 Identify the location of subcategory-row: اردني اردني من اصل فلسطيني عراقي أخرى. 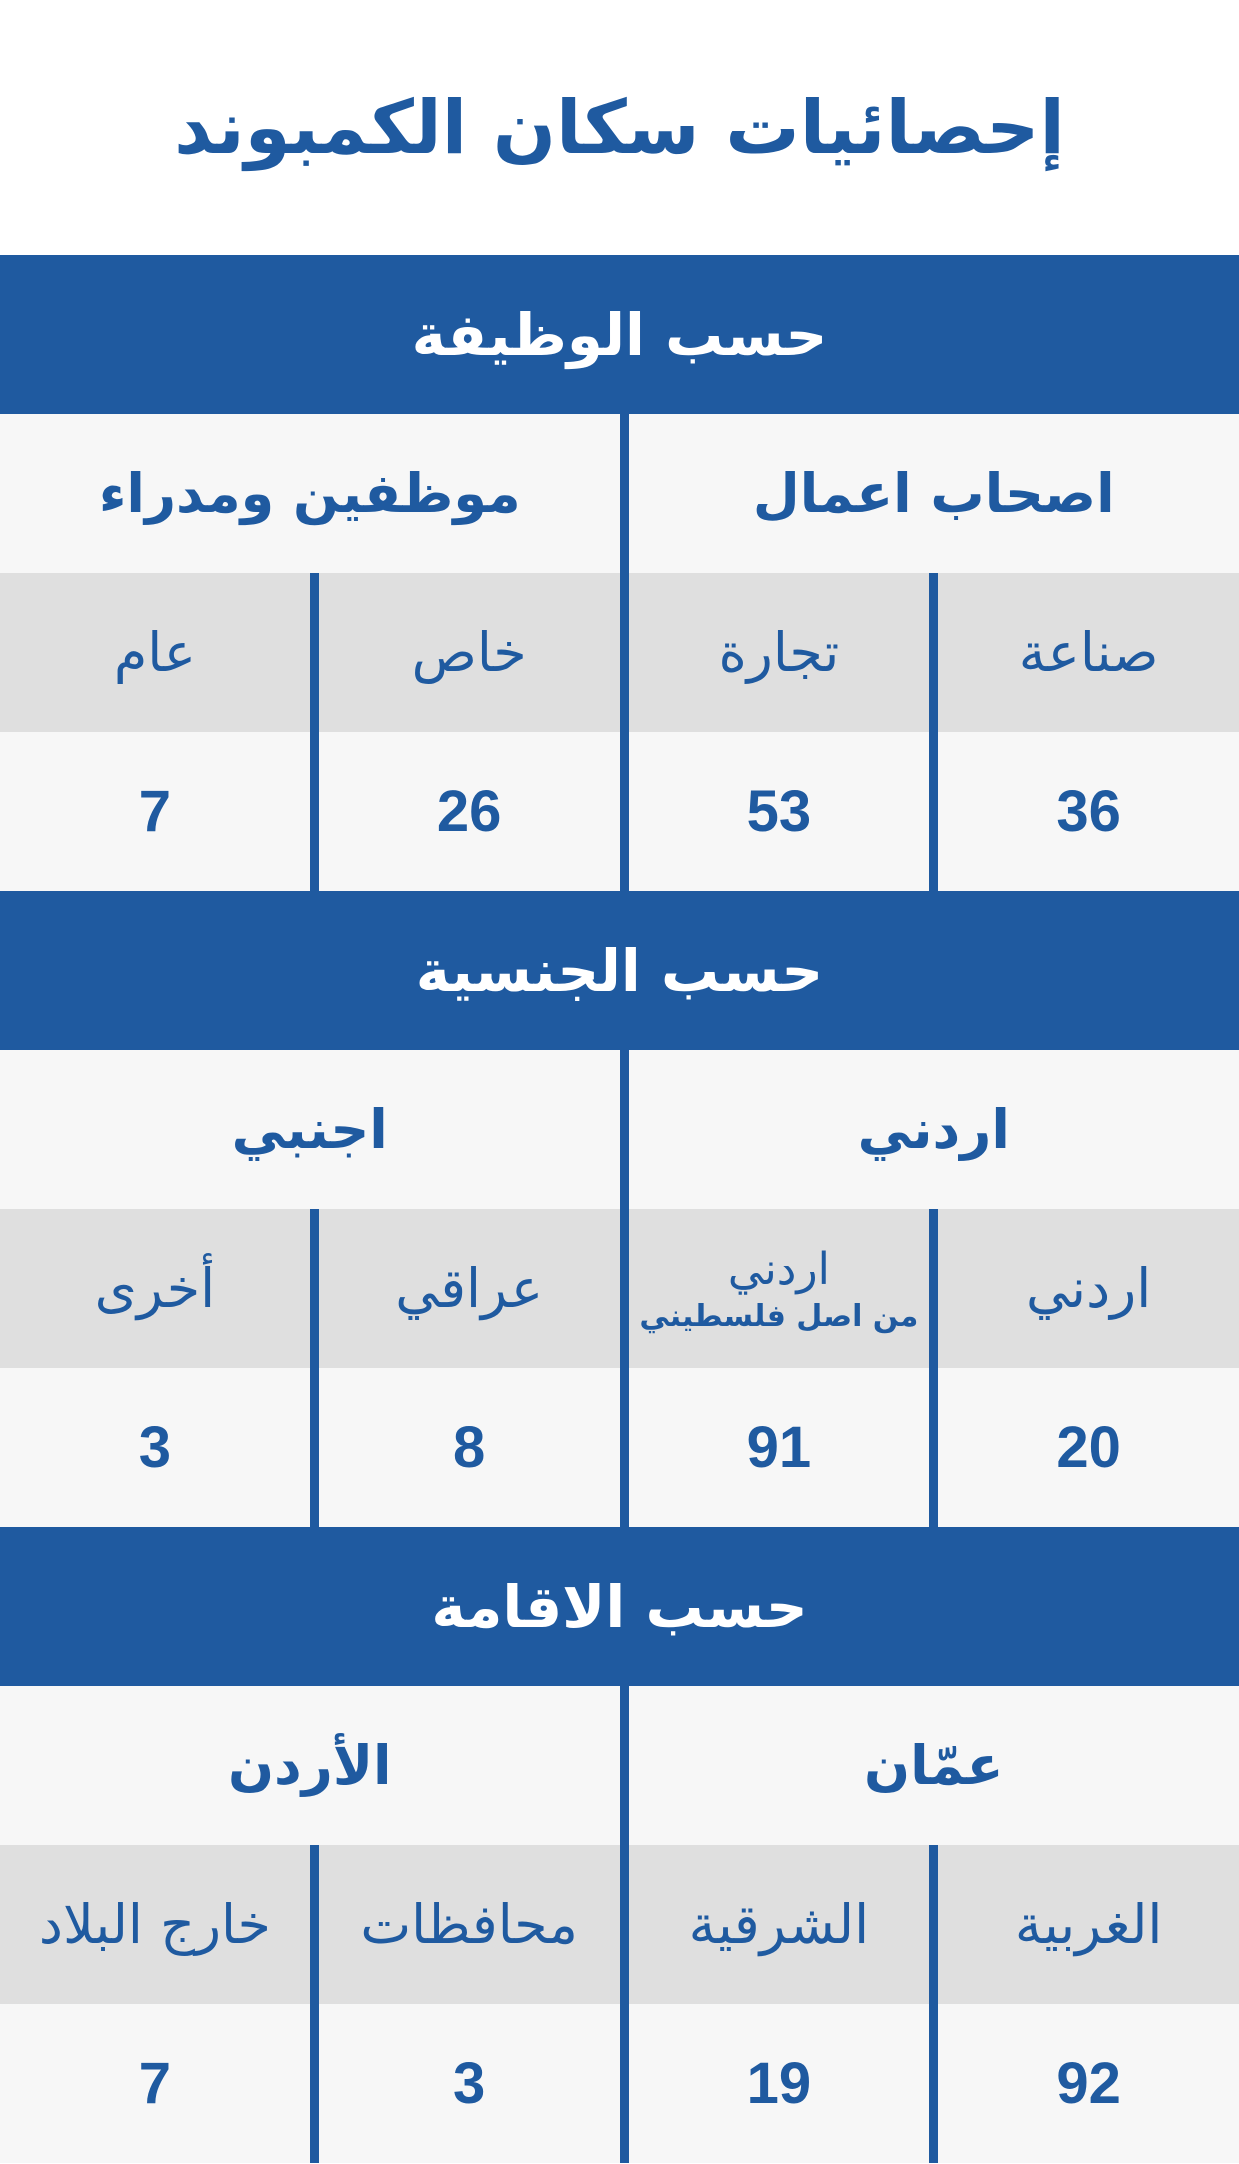
(619, 1288).